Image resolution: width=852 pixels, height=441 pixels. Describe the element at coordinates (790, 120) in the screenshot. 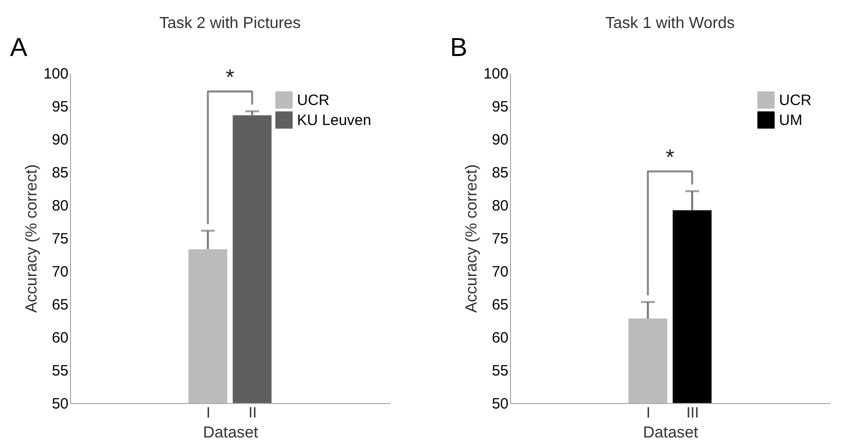

I see `legend-label: UM` at that location.